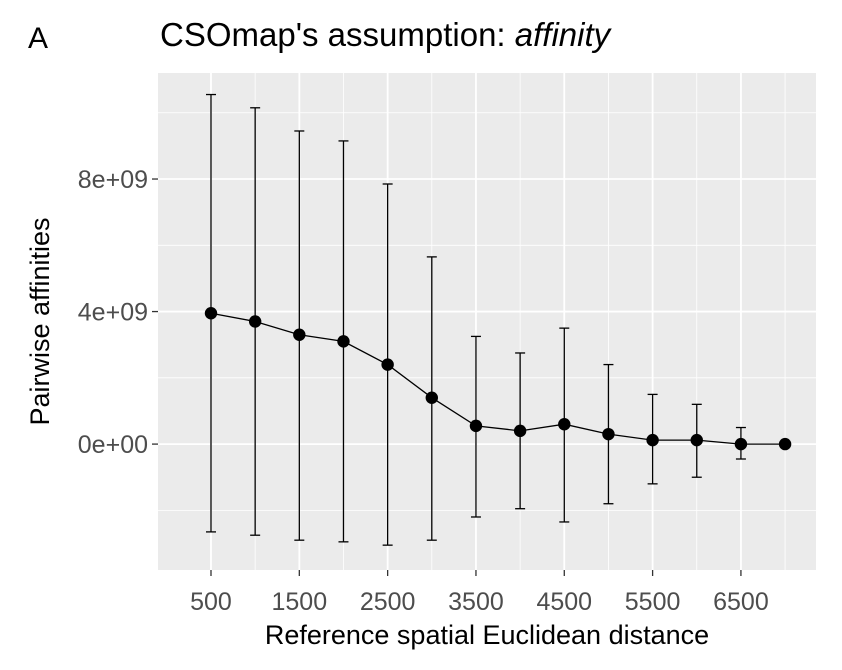  What do you see at coordinates (653, 602) in the screenshot?
I see `x-tick-label: 5500` at bounding box center [653, 602].